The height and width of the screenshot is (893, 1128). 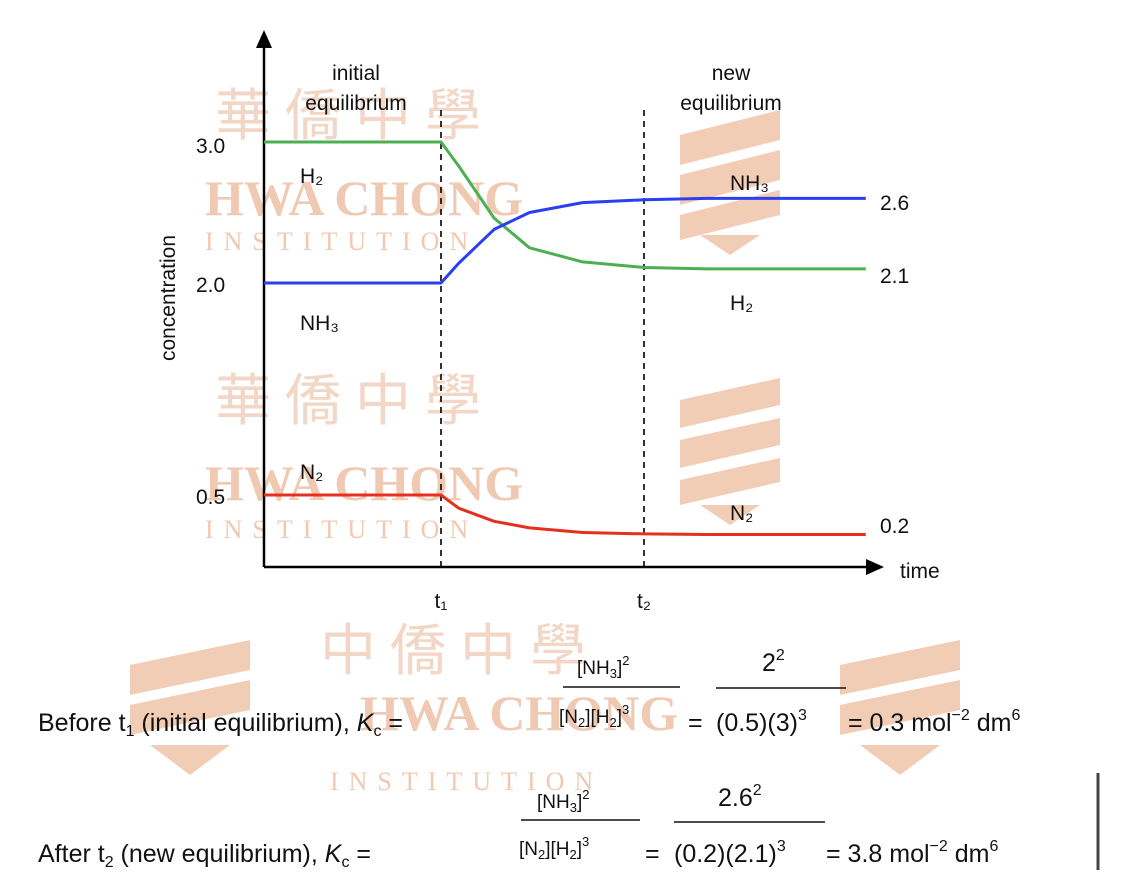 What do you see at coordinates (894, 276) in the screenshot?
I see `series-end-value: 2.1` at bounding box center [894, 276].